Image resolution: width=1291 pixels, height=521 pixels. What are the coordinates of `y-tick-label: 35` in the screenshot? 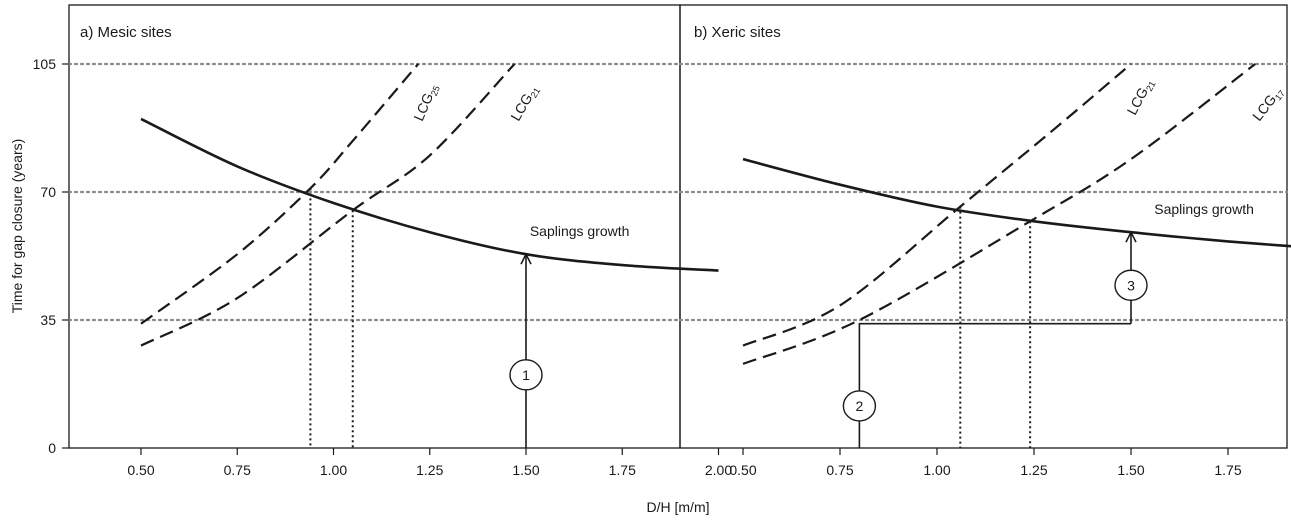 It's located at (48, 320).